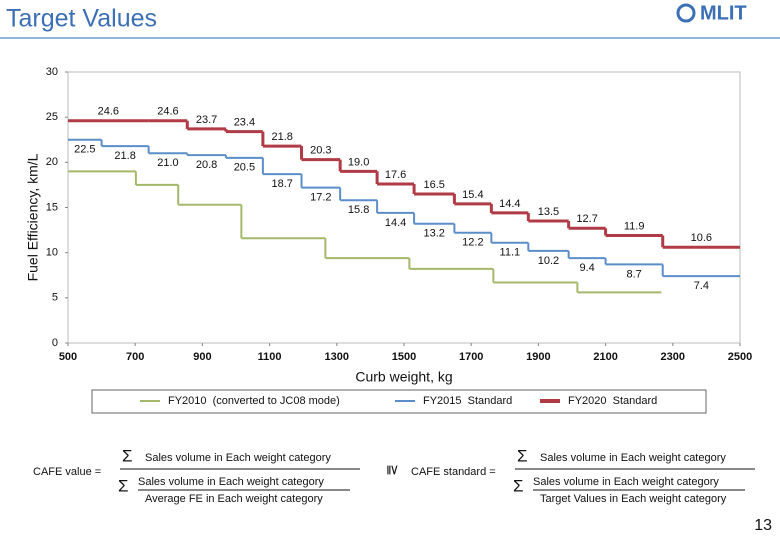  What do you see at coordinates (633, 499) in the screenshot?
I see `formula-denominator-bottom: Target Values in Each weight category` at bounding box center [633, 499].